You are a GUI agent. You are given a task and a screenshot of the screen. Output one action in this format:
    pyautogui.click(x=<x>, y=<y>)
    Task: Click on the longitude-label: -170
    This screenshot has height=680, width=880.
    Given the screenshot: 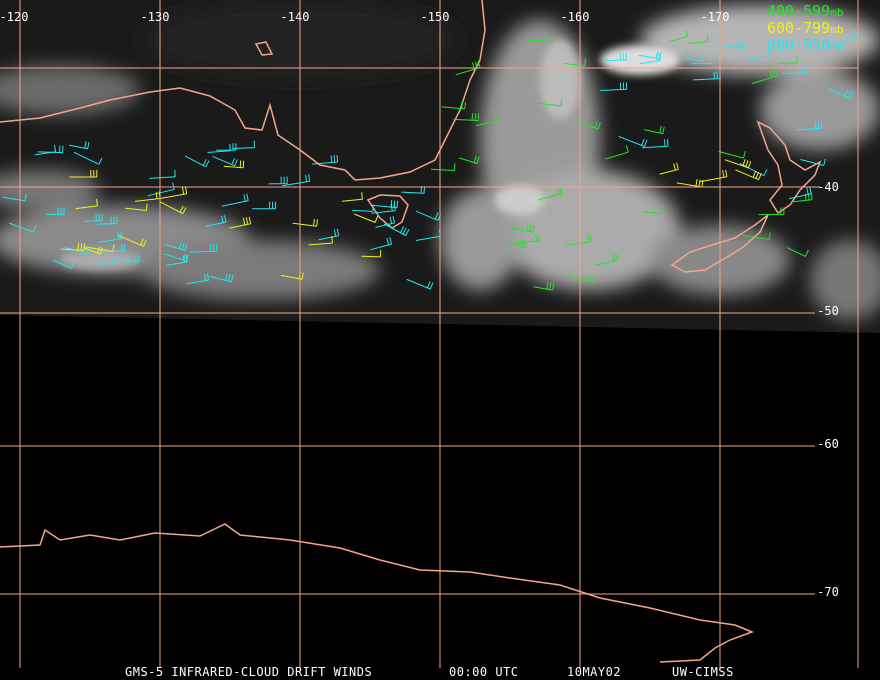 What is the action you would take?
    pyautogui.click(x=715, y=17)
    